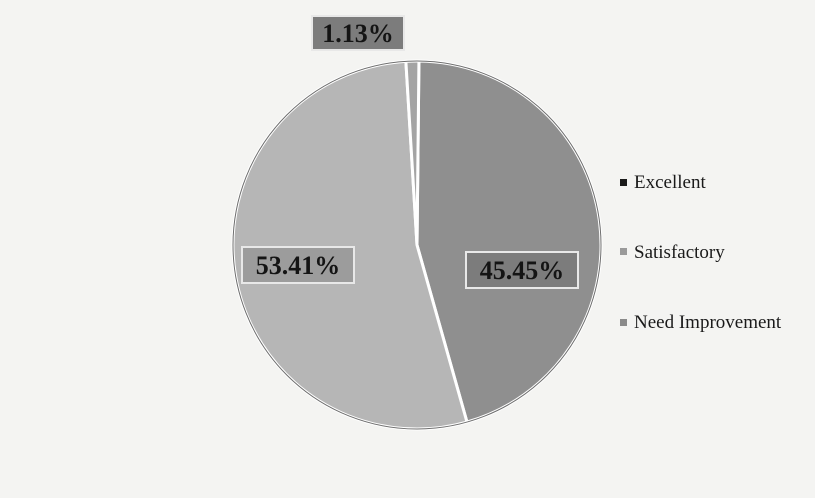 This screenshot has height=498, width=815. I want to click on legend-label-need-improvement: Need Improvement, so click(708, 322).